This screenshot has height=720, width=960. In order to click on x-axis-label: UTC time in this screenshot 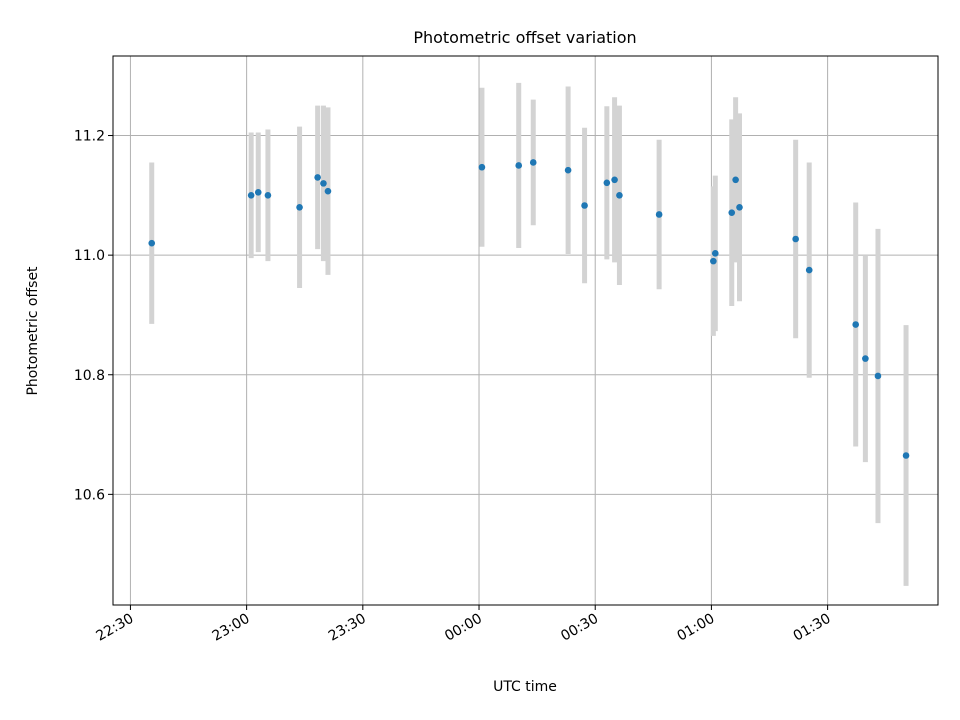, I will do `click(525, 687)`.